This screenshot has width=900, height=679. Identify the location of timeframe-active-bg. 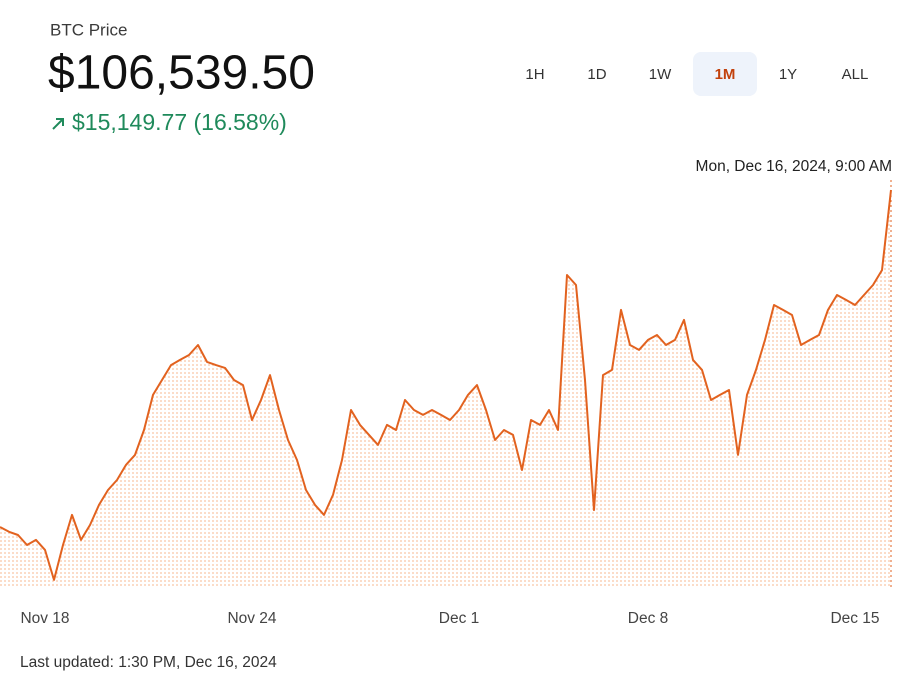
(725, 74).